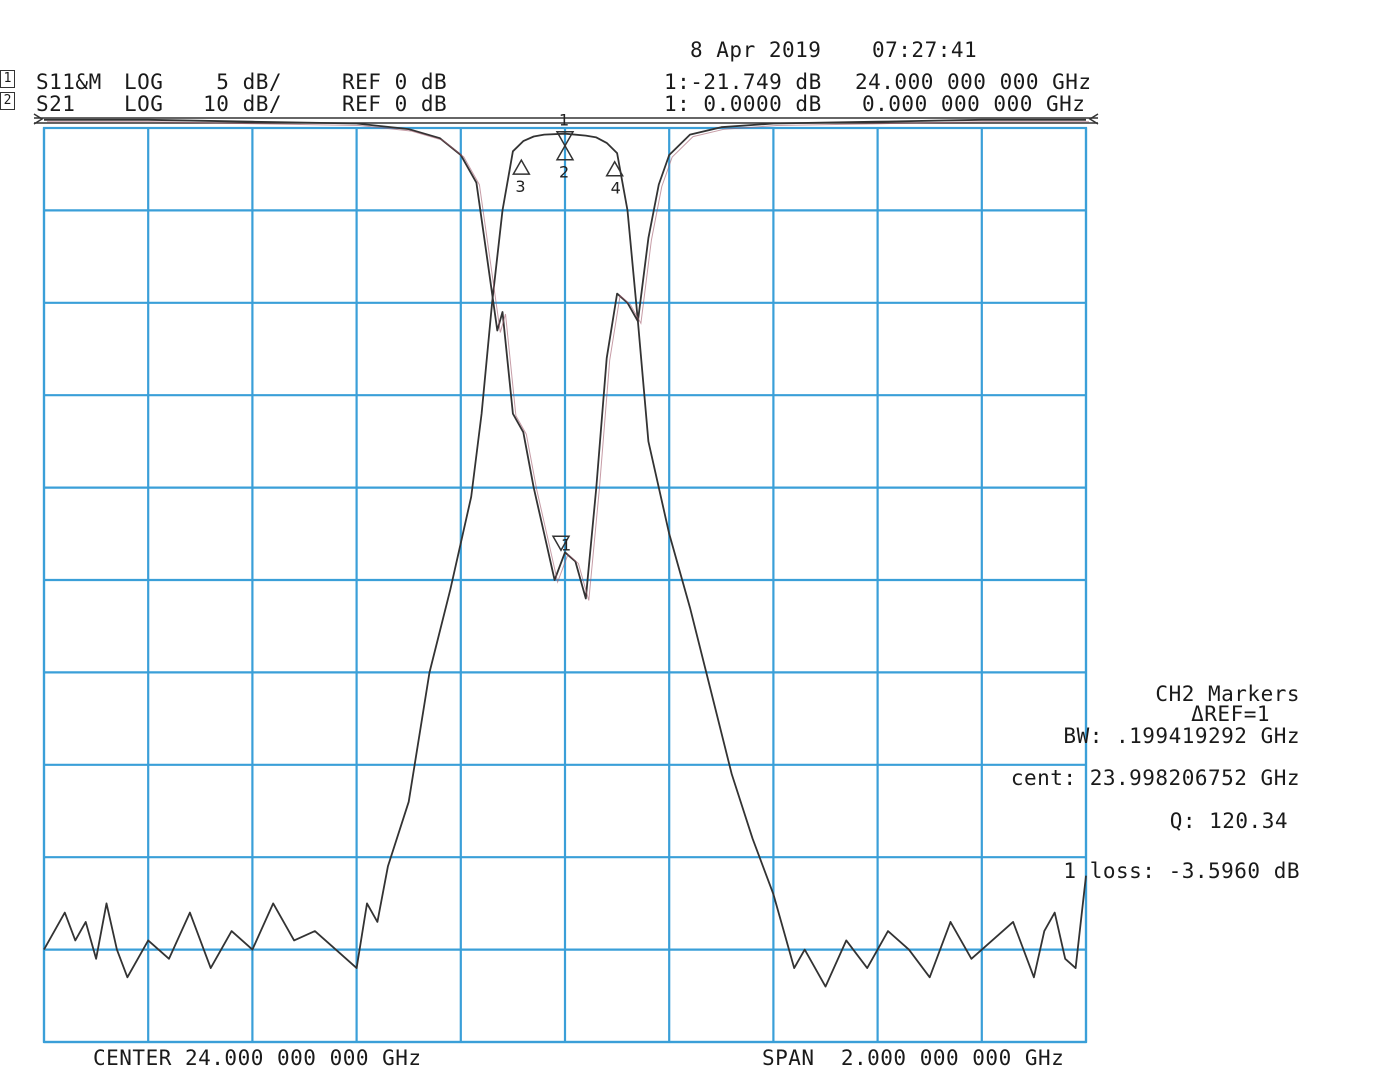 Image resolution: width=1388 pixels, height=1070 pixels. I want to click on channel-2-marker-value: 1: 0.0000 dB, so click(743, 104).